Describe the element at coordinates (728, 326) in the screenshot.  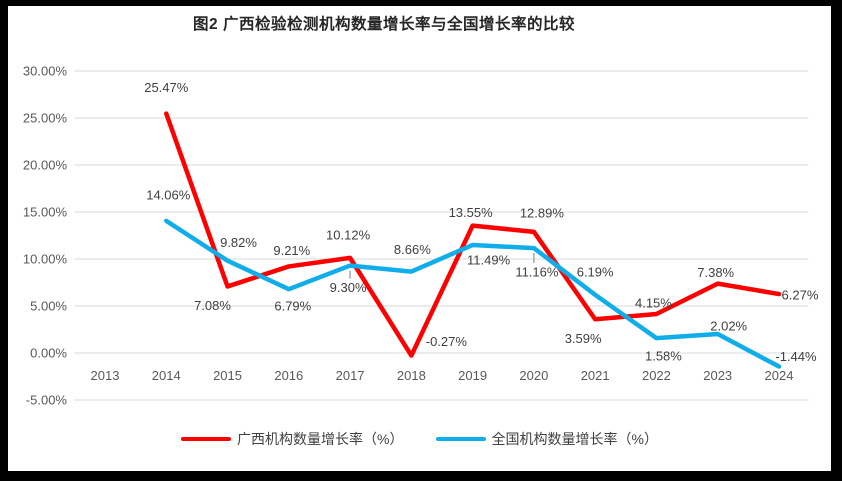
I see `data-label: 2.02%` at that location.